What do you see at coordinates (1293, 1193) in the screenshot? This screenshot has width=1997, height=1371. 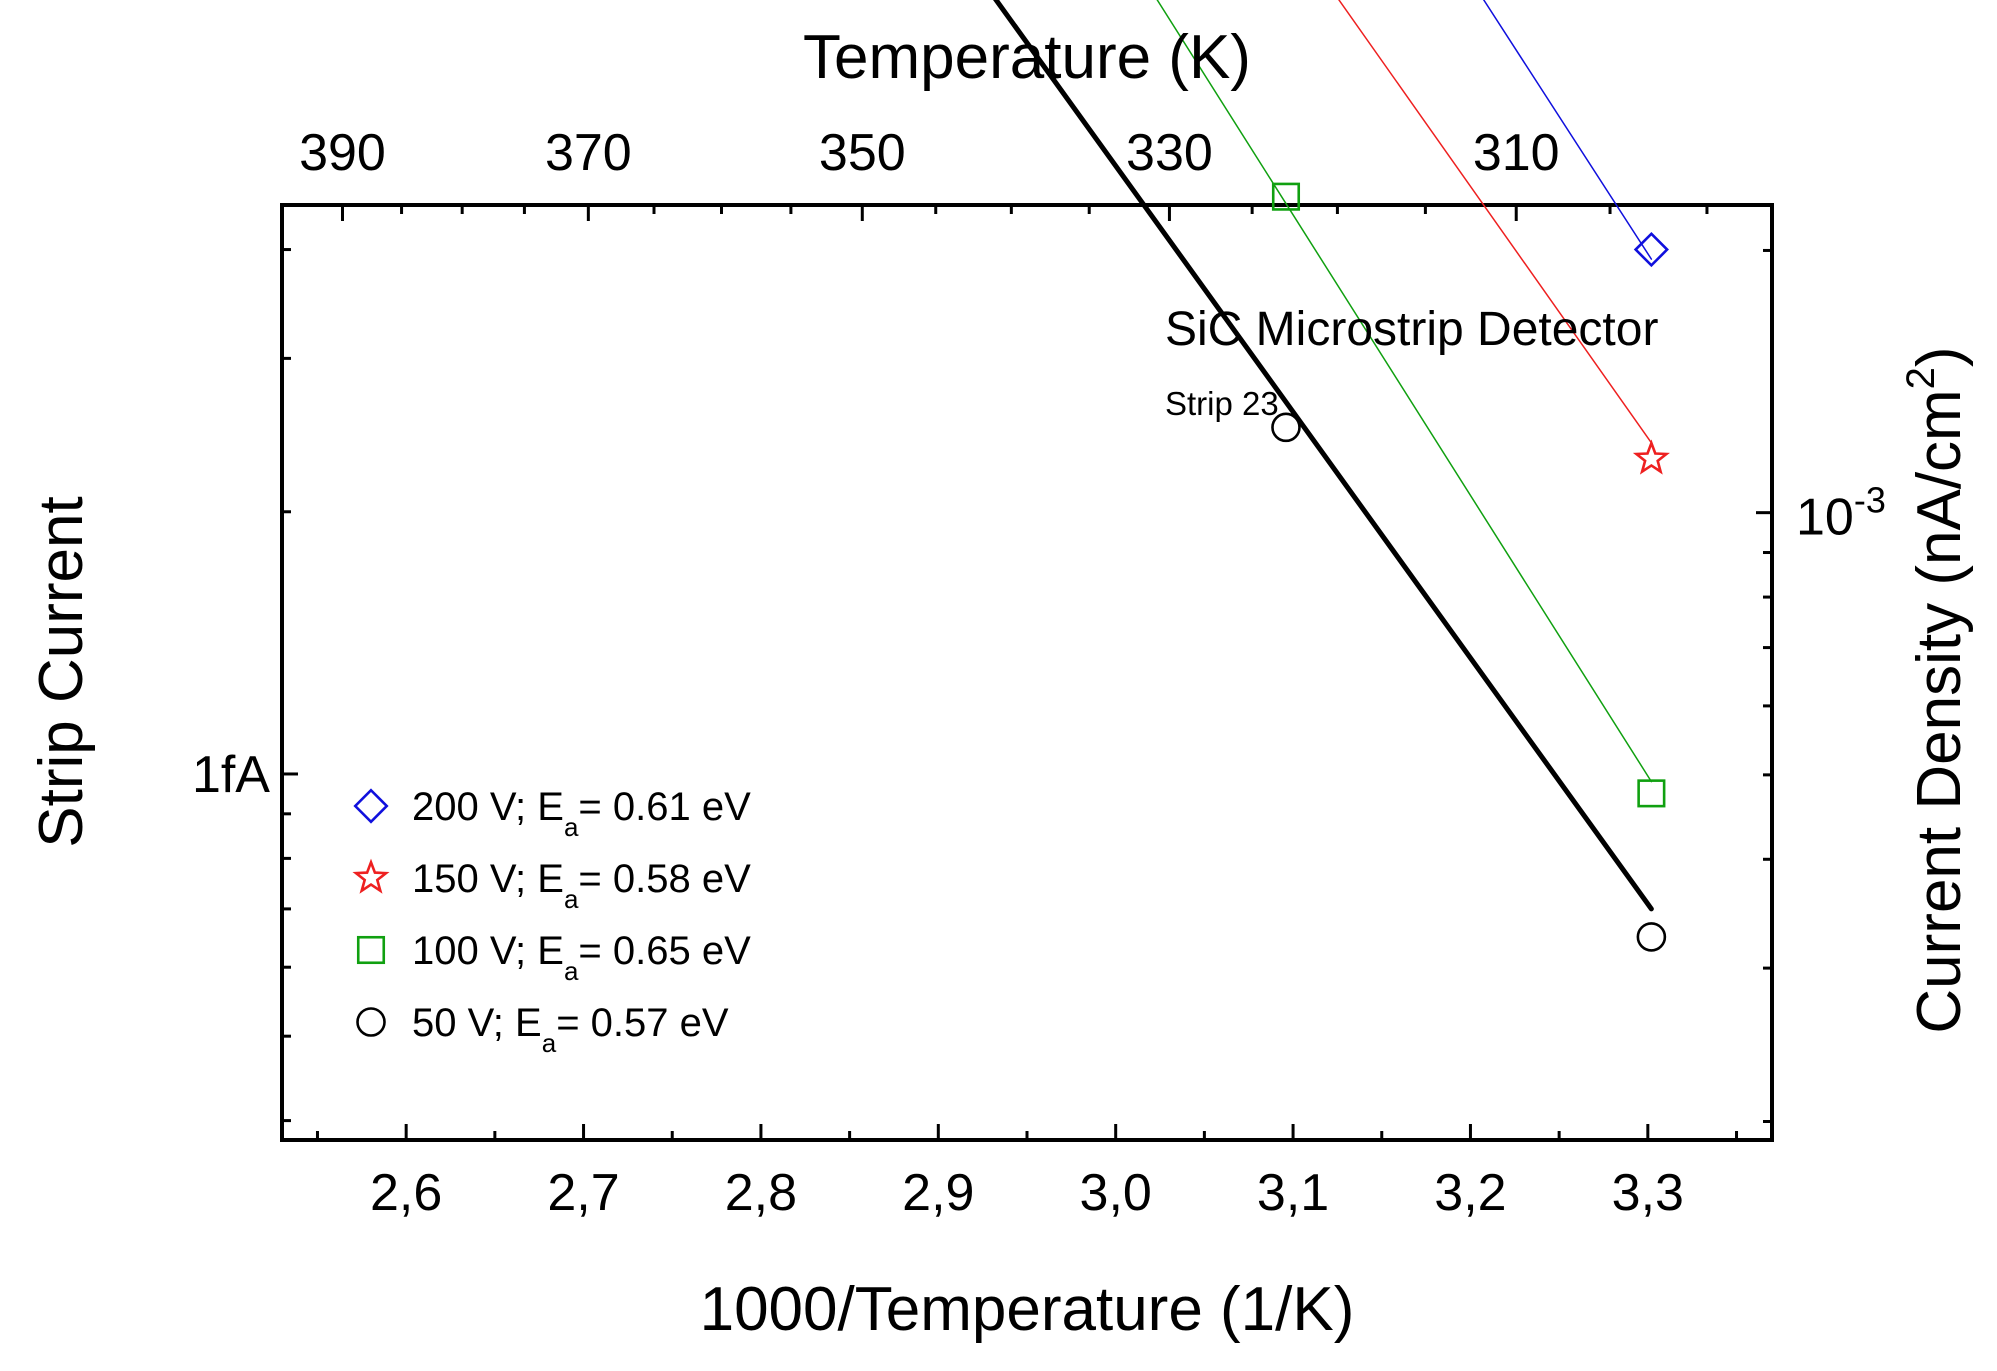 I see `x-tick-label: 3,1` at bounding box center [1293, 1193].